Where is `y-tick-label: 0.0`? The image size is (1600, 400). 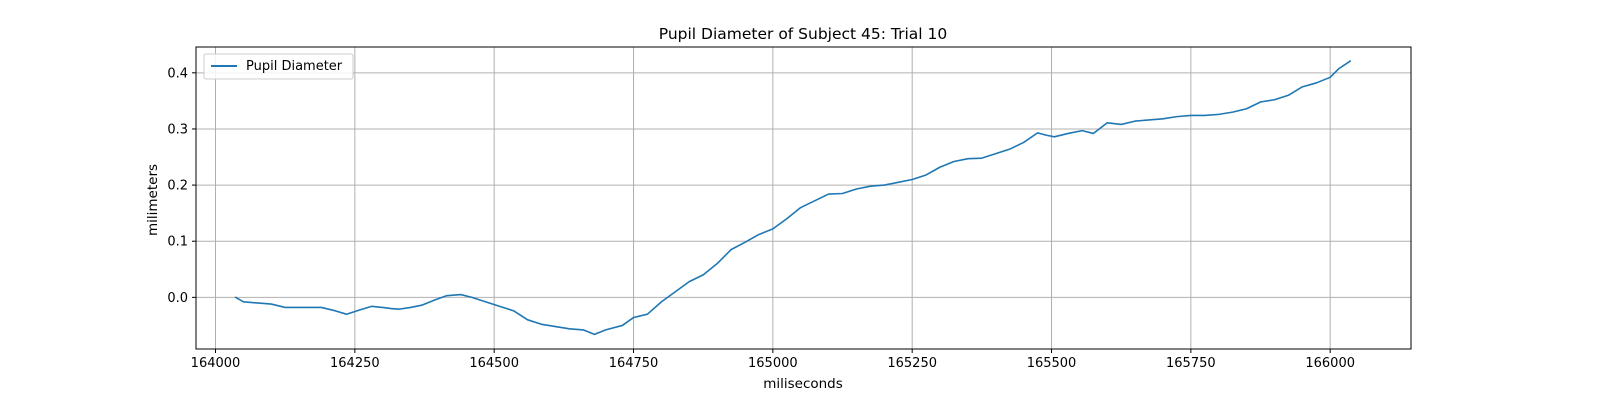 y-tick-label: 0.0 is located at coordinates (177, 298).